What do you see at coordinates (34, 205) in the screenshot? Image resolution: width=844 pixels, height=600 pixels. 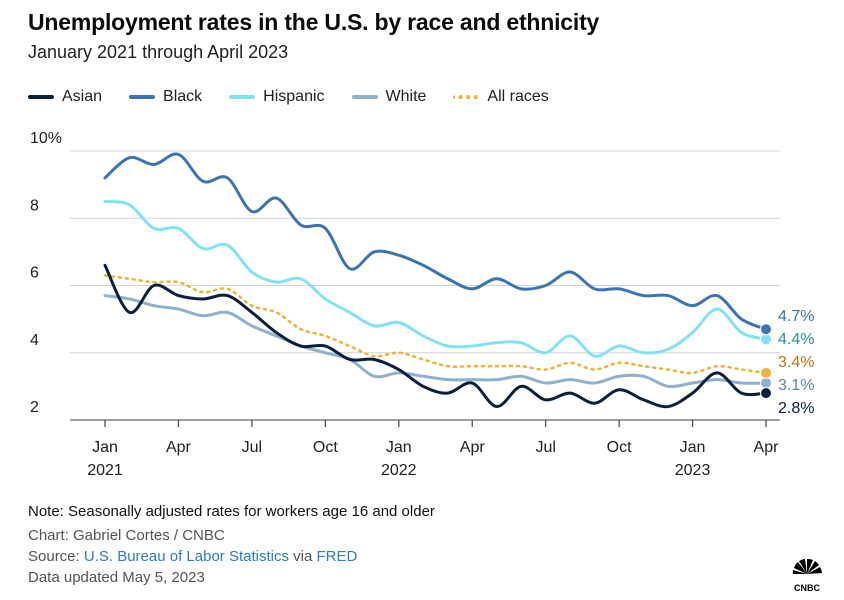 I see `y-tick-label: 8` at bounding box center [34, 205].